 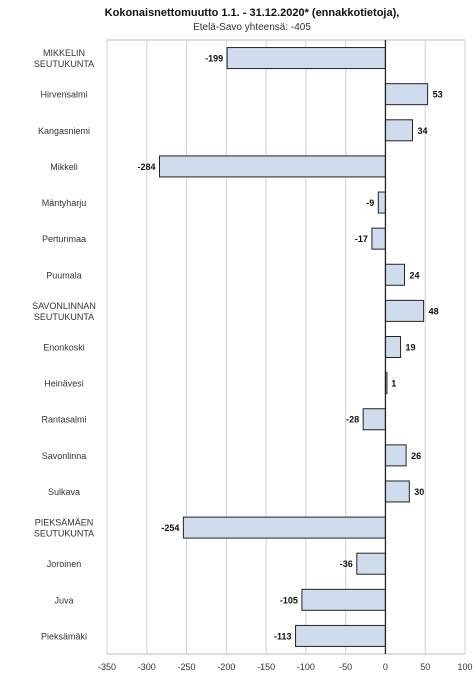 What do you see at coordinates (252, 27) in the screenshot?
I see `chart-subtitle: Etelä-Savo yhteensä: -405` at bounding box center [252, 27].